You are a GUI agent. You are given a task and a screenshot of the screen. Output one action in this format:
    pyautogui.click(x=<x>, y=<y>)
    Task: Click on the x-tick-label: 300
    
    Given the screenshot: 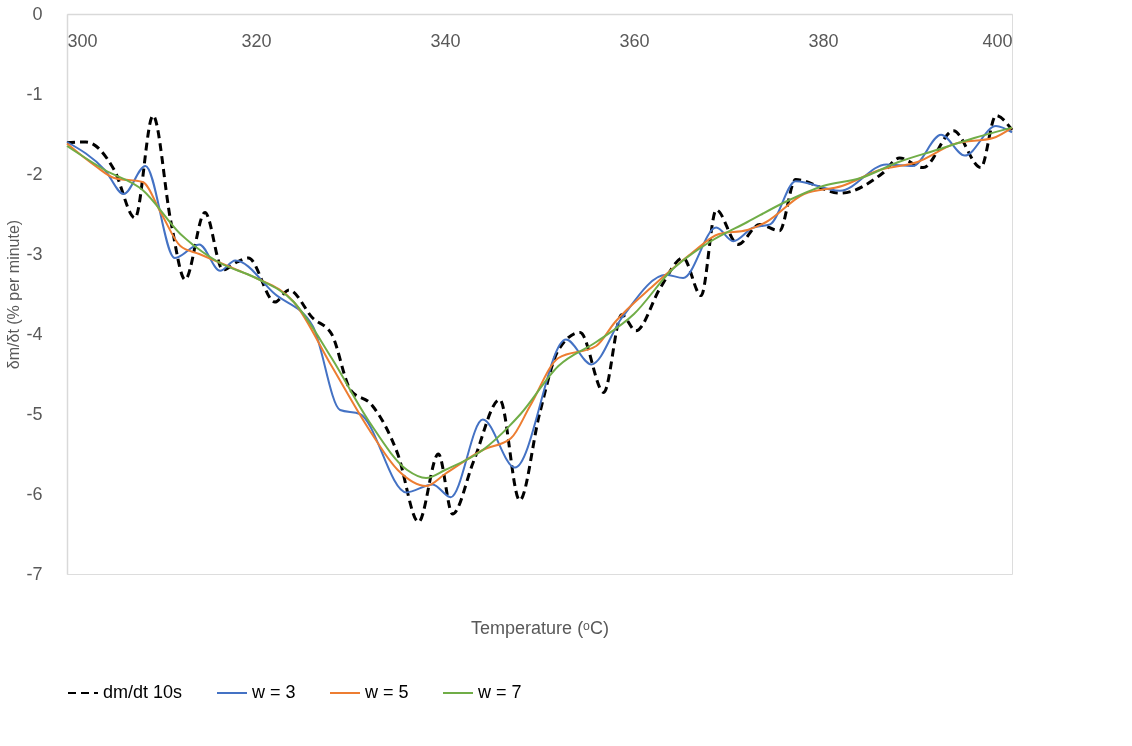 What is the action you would take?
    pyautogui.click(x=82, y=40)
    